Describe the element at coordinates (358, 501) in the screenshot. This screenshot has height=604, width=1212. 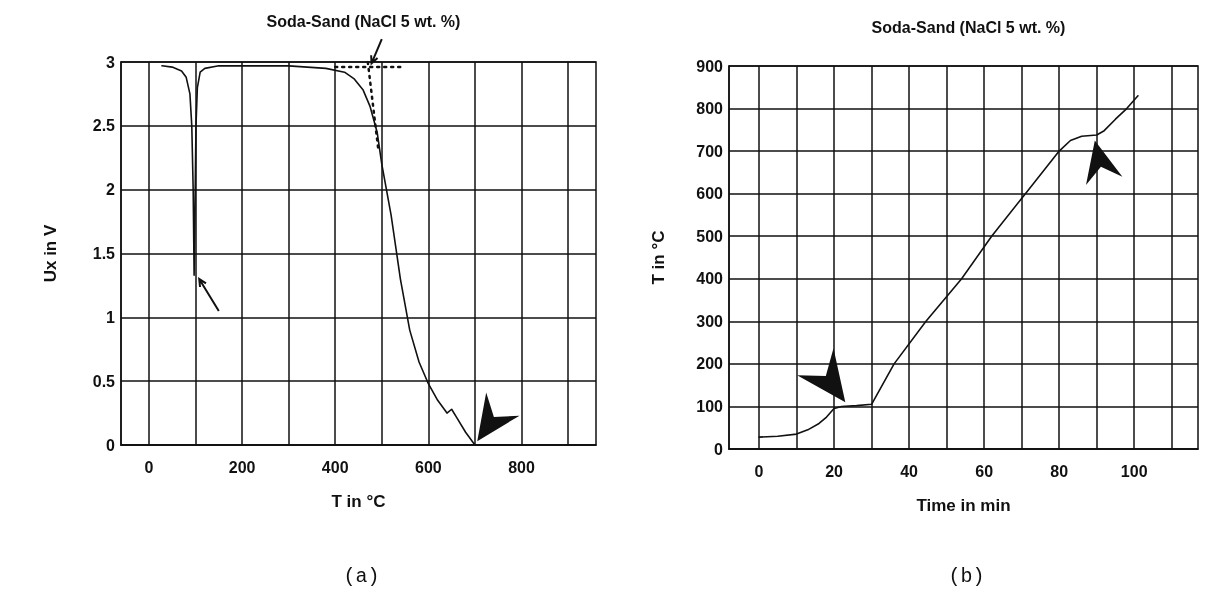
I see `x-axis-title: T in °C` at that location.